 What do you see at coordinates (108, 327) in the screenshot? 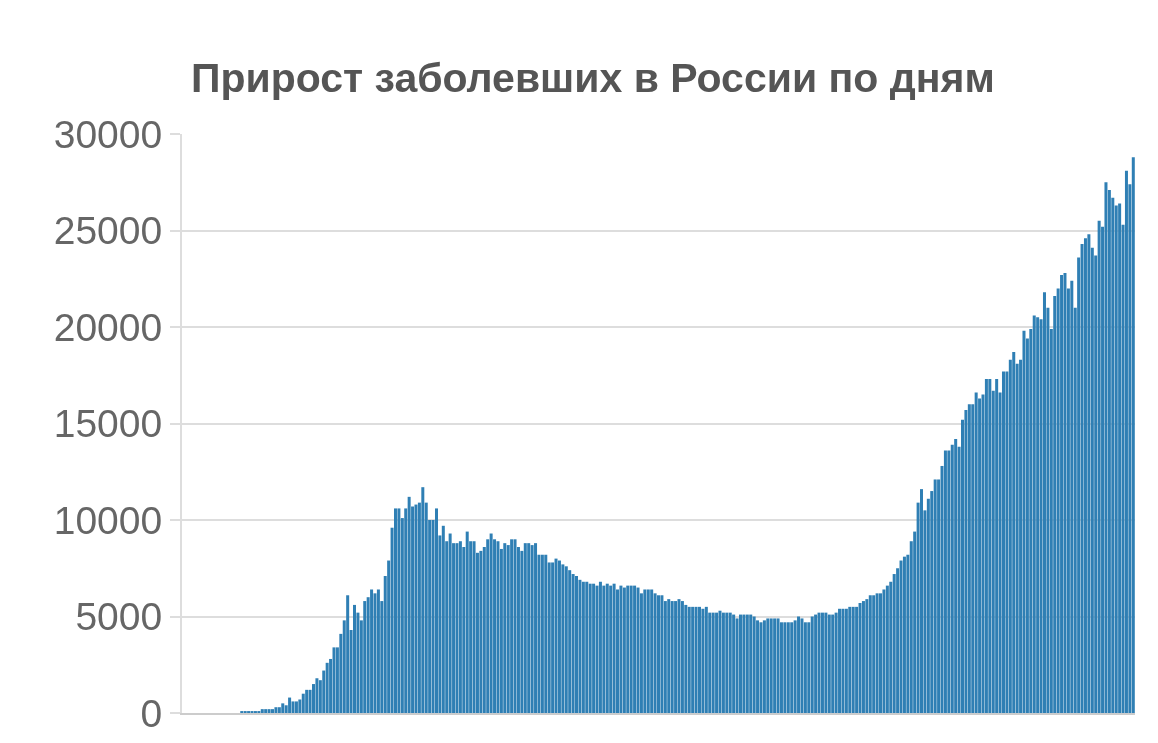
I see `y-tick-label: 20000` at bounding box center [108, 327].